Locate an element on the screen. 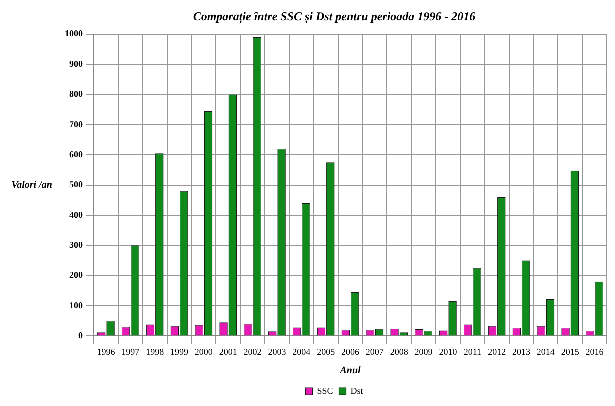 The image size is (615, 406). x-tick-label: 2005 is located at coordinates (326, 351).